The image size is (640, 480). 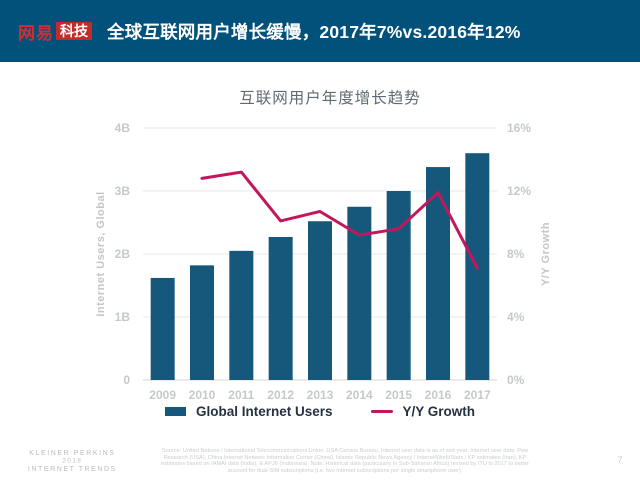 What do you see at coordinates (381, 411) in the screenshot?
I see `legend-line-swatch-icon` at bounding box center [381, 411].